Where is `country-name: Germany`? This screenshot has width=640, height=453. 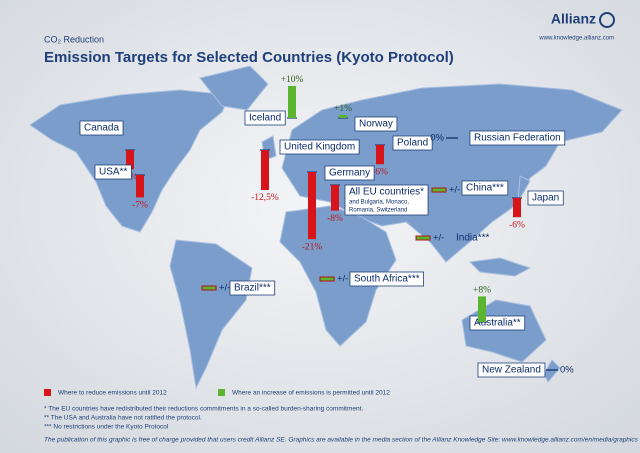
country-name: Germany is located at coordinates (349, 173).